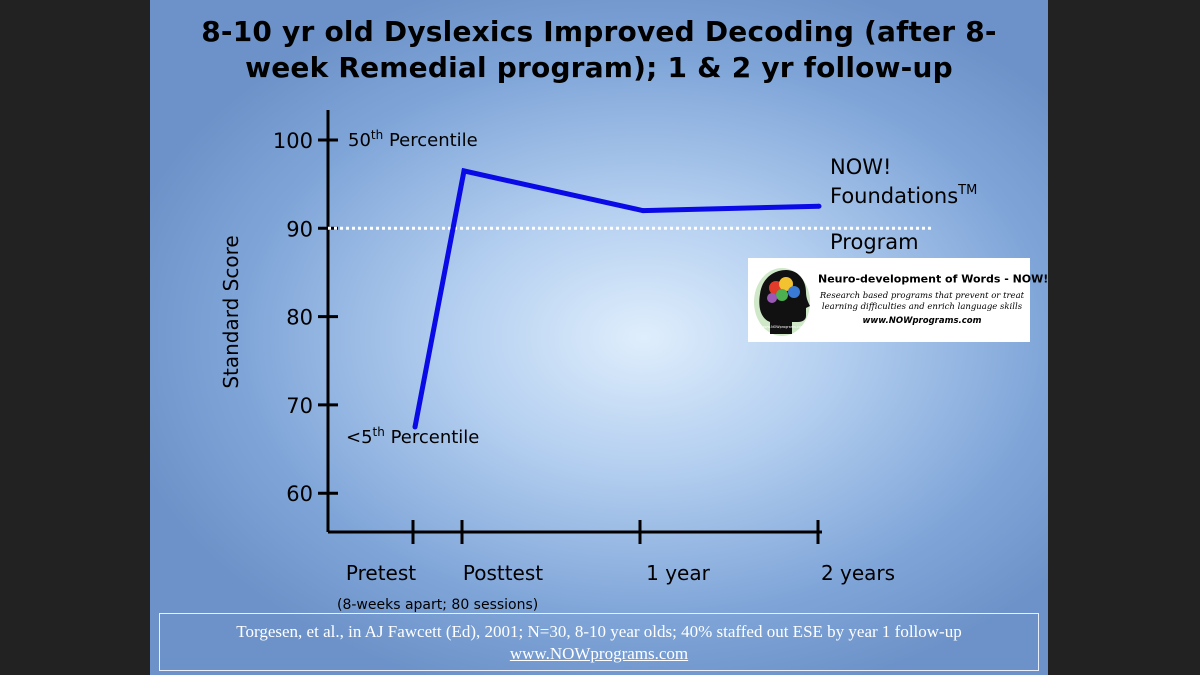 The height and width of the screenshot is (675, 1200). What do you see at coordinates (413, 139) in the screenshot?
I see `annotation-50th: 50th Percentile` at bounding box center [413, 139].